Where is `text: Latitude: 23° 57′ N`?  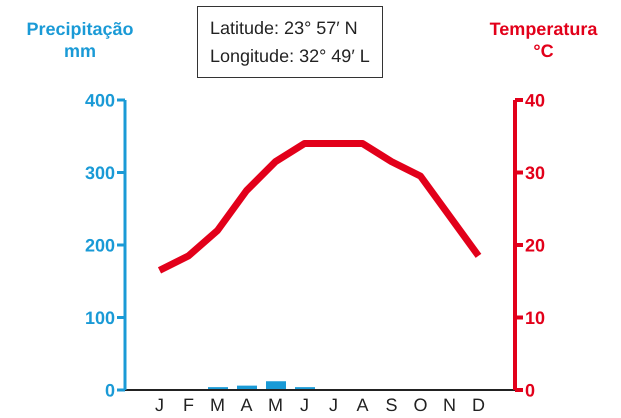
text: Latitude: 23° 57′ N is located at coordinates (284, 28).